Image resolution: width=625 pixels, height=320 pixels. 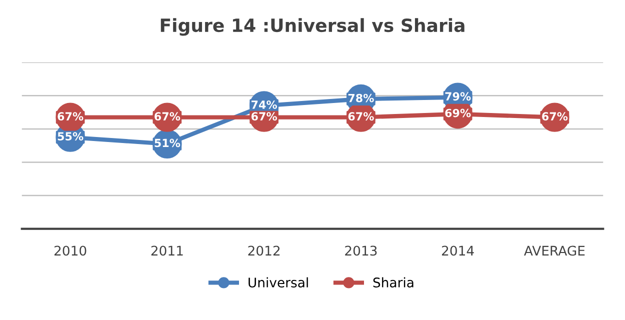 I want to click on x-tick-label: 2012, so click(x=264, y=251).